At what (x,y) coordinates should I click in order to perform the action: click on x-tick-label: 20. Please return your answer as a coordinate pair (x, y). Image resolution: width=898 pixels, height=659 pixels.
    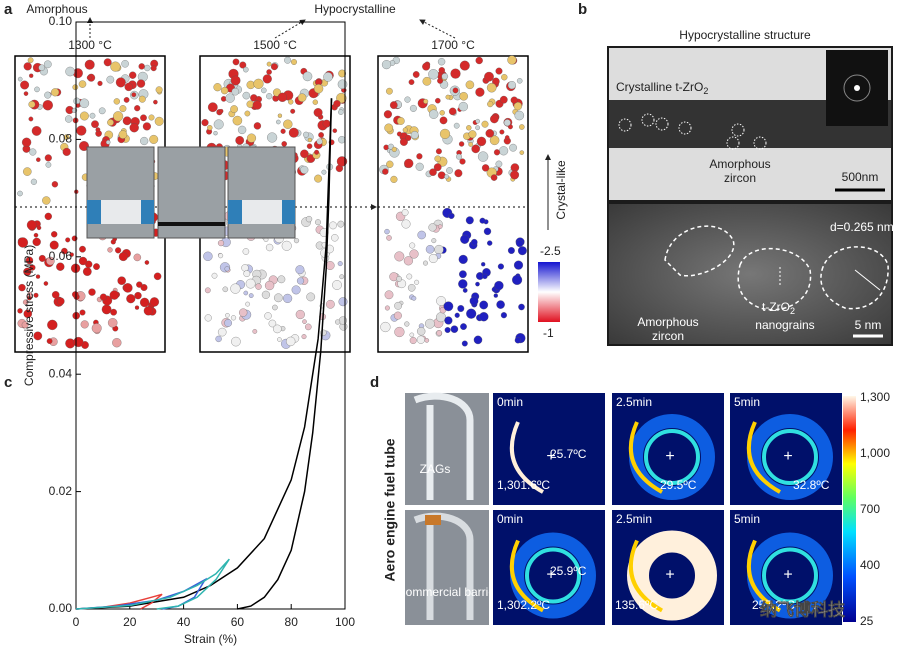
    Looking at the image, I should click on (130, 622).